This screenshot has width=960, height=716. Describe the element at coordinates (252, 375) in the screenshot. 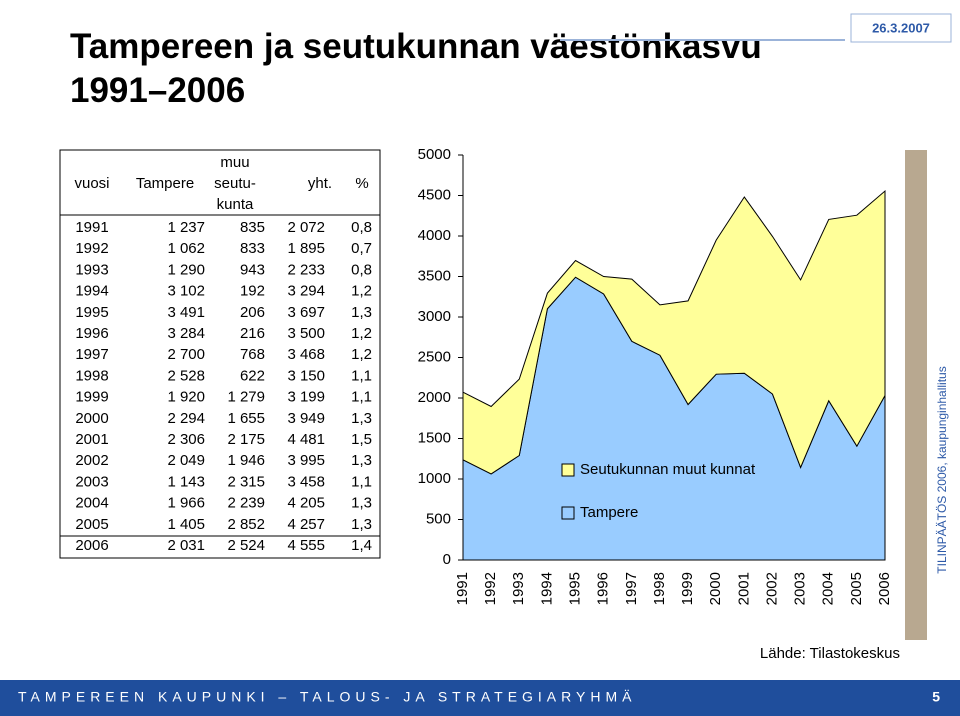

I see `table-cell: 622` at that location.